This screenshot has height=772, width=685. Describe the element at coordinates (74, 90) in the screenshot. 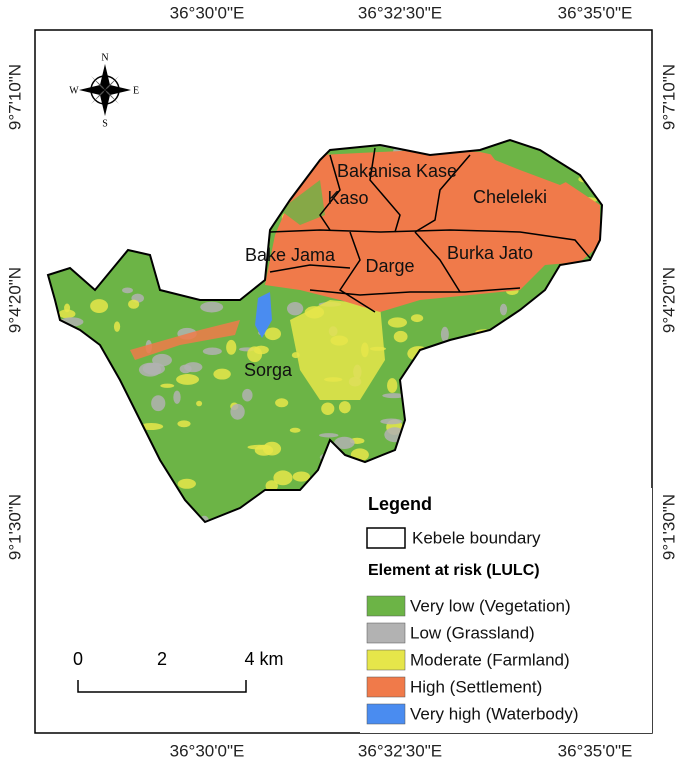

I see `compass-label: W` at that location.